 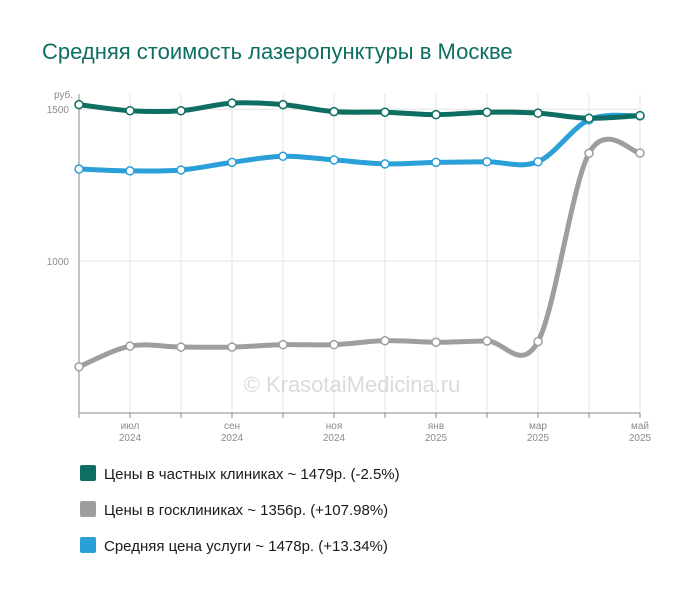 What do you see at coordinates (63, 95) in the screenshot?
I see `y-axis-unit: руб.` at bounding box center [63, 95].